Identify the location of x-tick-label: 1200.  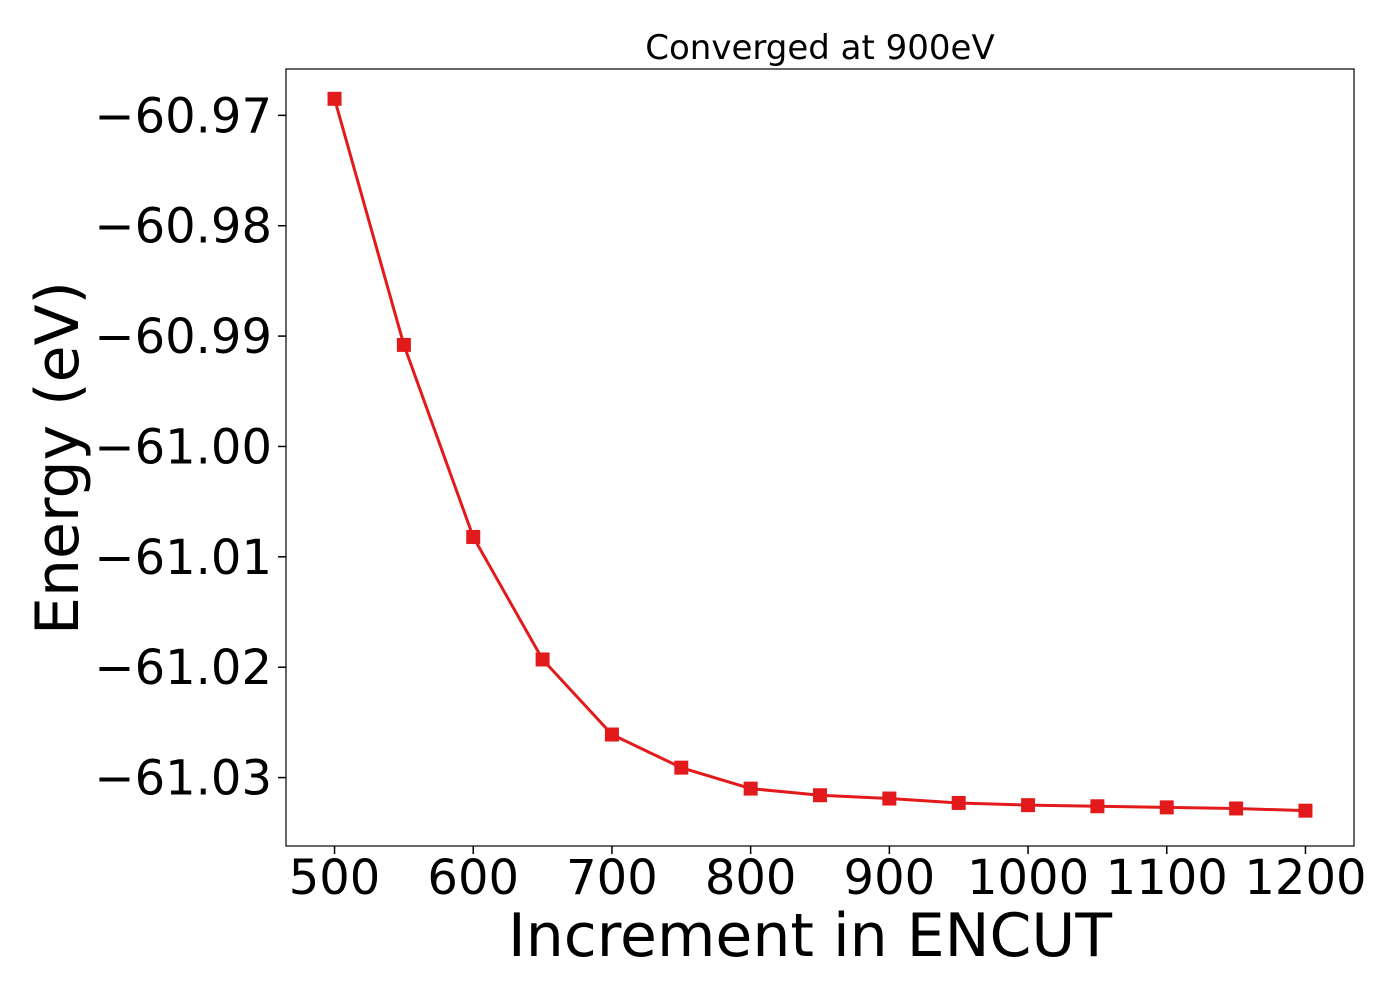
(1305, 878).